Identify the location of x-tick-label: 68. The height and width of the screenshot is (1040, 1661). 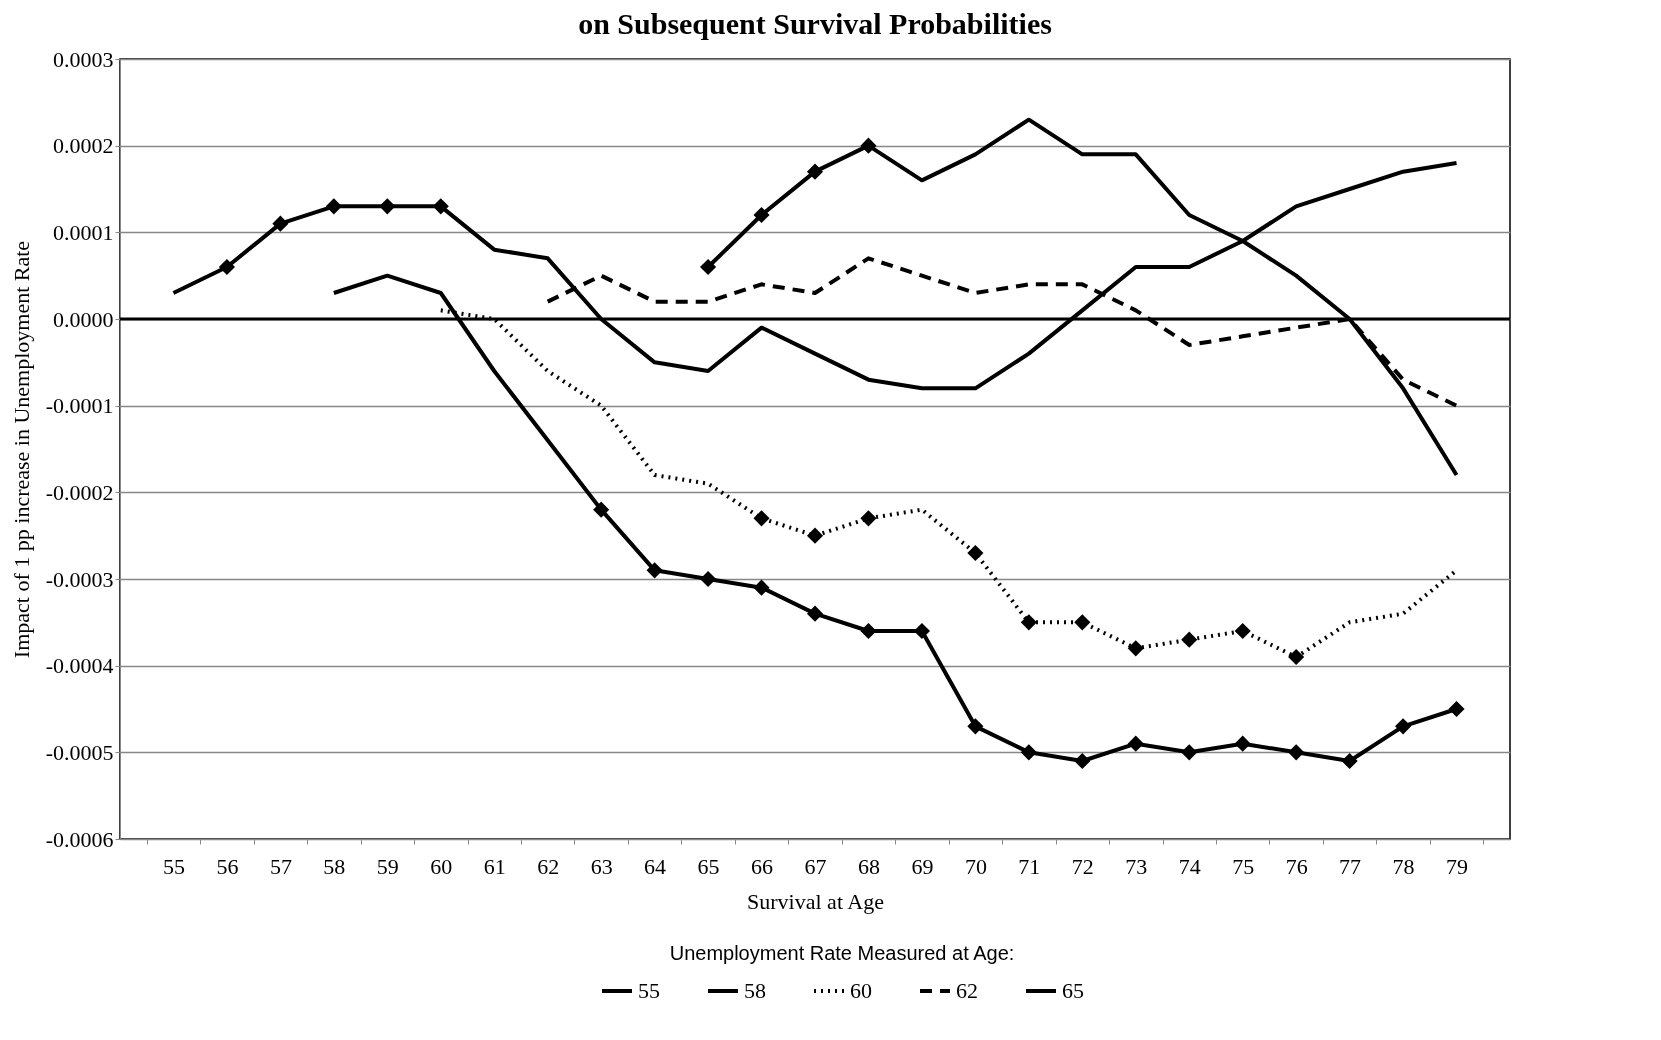
(868, 866).